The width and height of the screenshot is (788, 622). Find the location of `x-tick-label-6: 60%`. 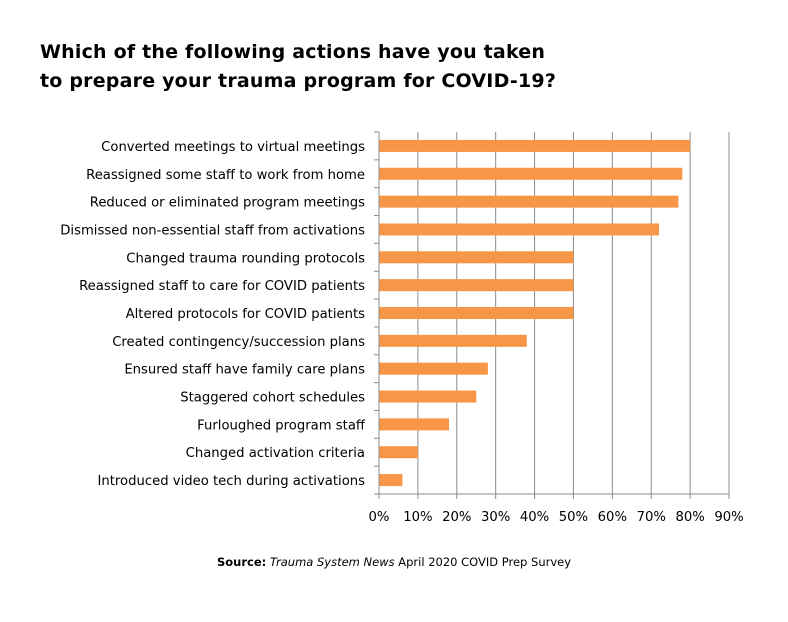

x-tick-label-6: 60% is located at coordinates (612, 517).